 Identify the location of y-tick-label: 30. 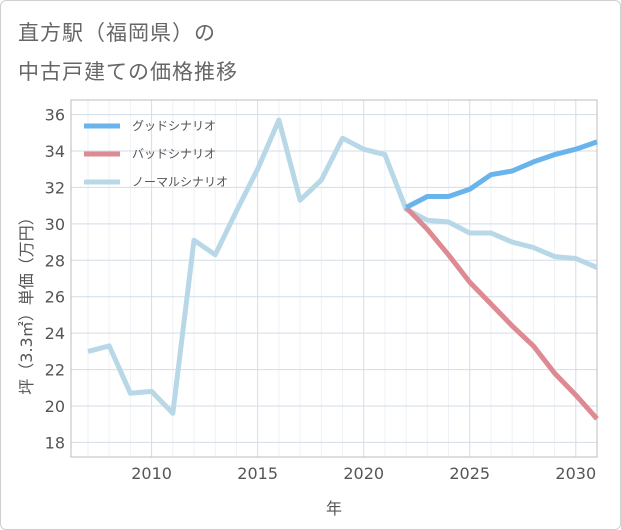
(55, 224).